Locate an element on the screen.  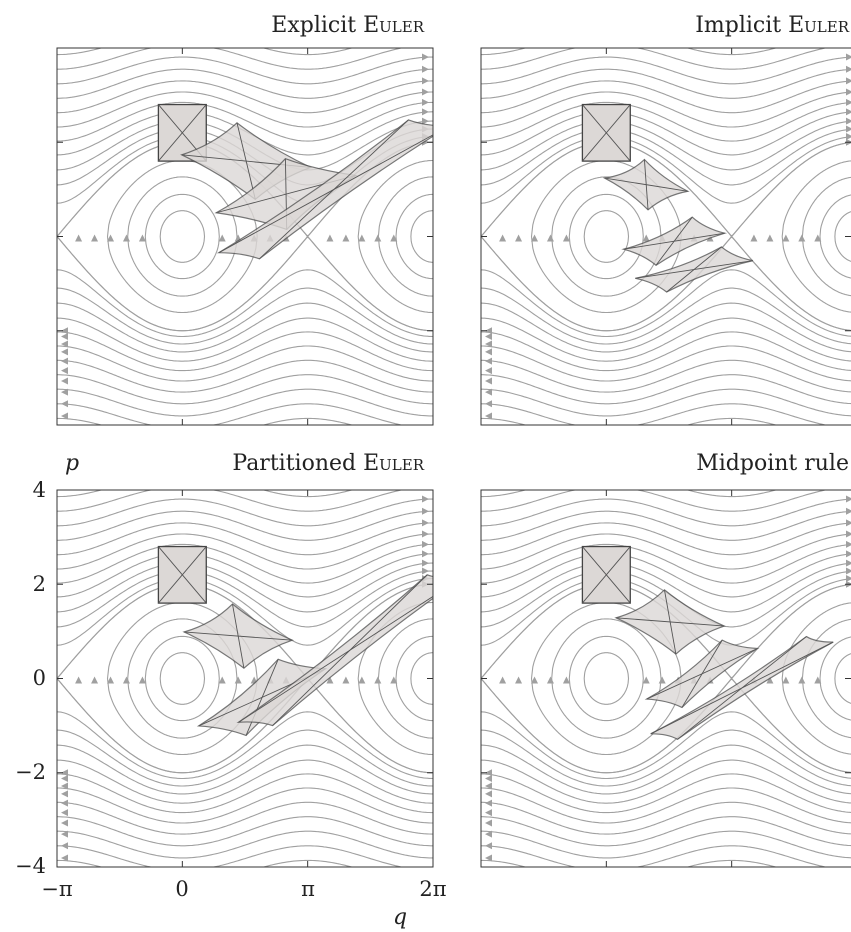
ytick-label-2: 2 is located at coordinates (39, 584).